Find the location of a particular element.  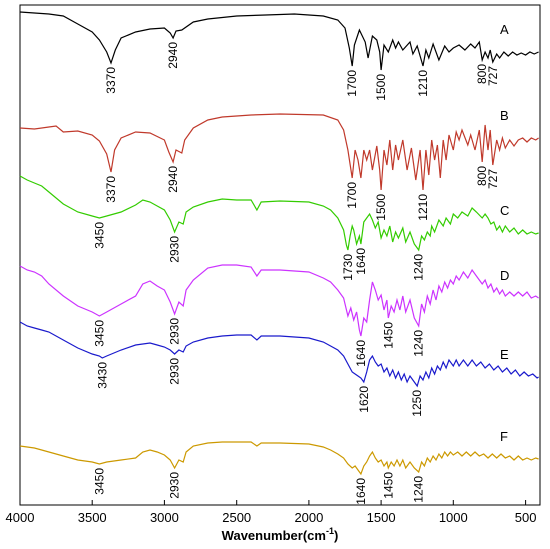

peak-label-d-2930: 2930 is located at coordinates (175, 331).